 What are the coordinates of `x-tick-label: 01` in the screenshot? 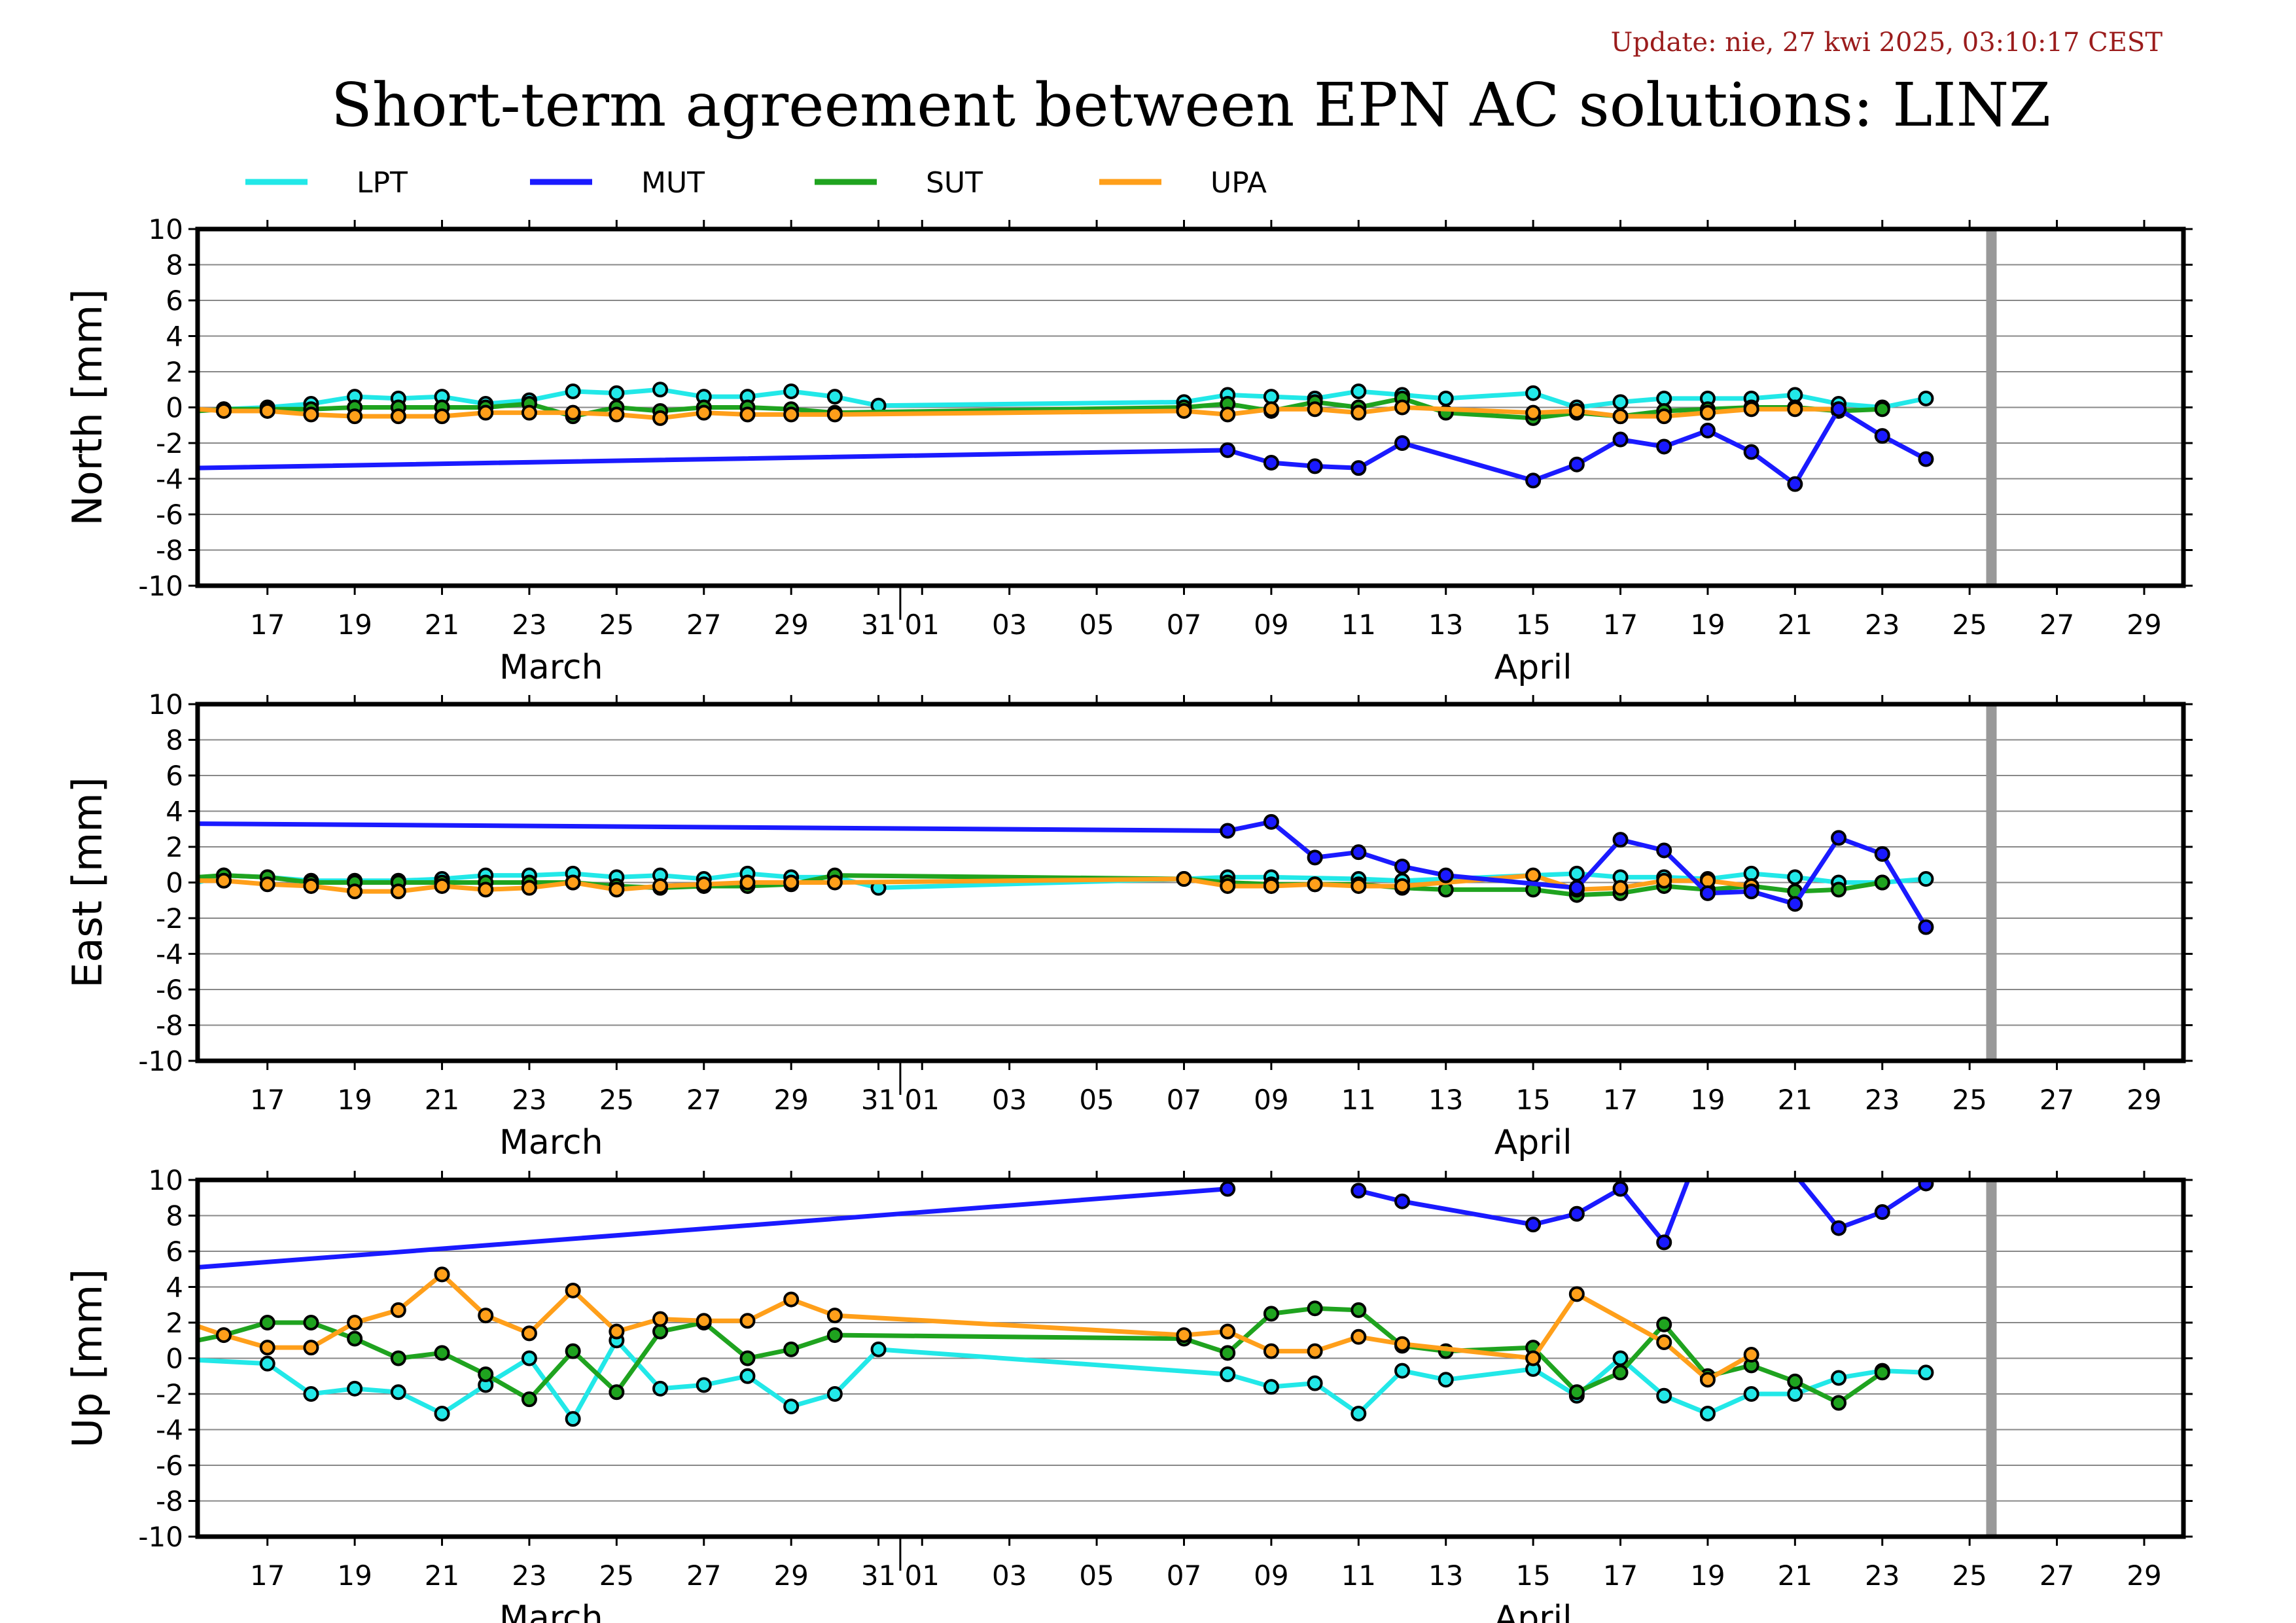 It's located at (923, 1576).